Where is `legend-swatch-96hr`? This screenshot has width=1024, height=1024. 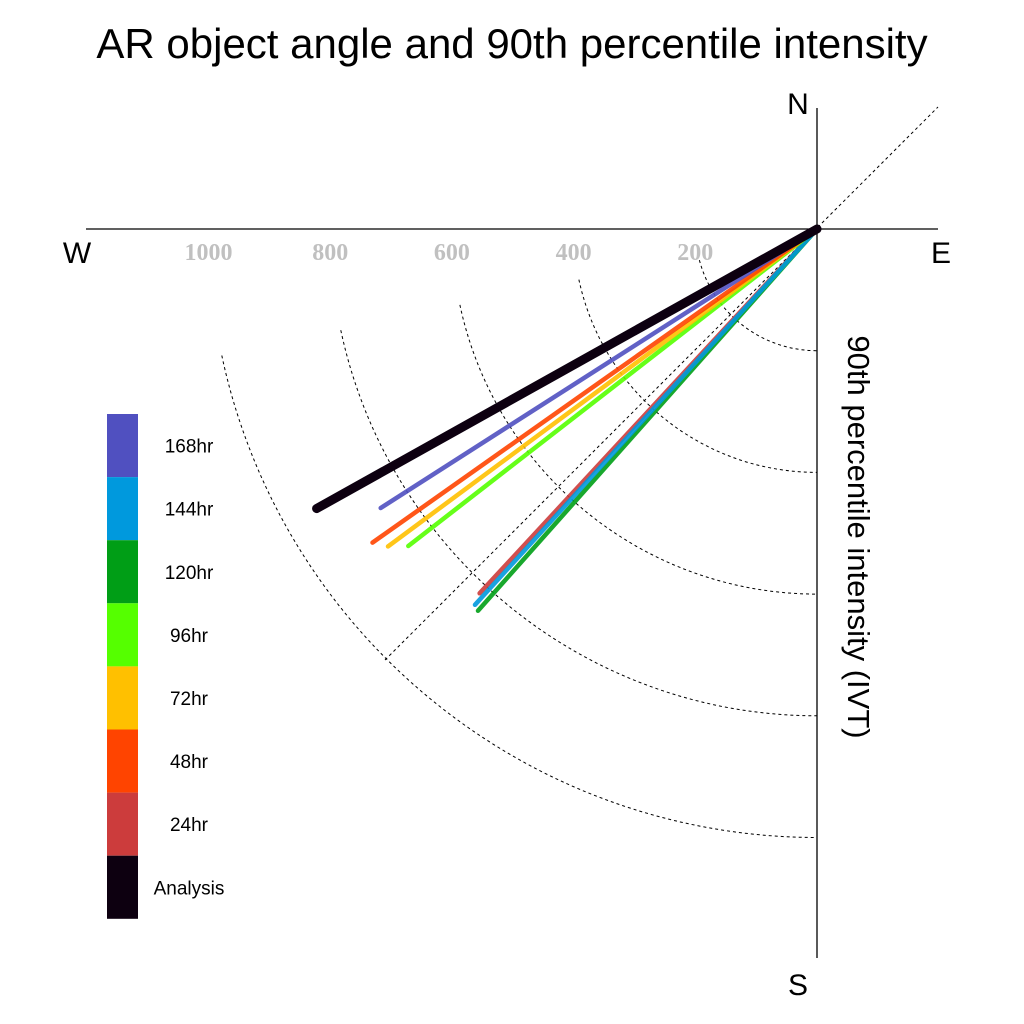
legend-swatch-96hr is located at coordinates (122, 635).